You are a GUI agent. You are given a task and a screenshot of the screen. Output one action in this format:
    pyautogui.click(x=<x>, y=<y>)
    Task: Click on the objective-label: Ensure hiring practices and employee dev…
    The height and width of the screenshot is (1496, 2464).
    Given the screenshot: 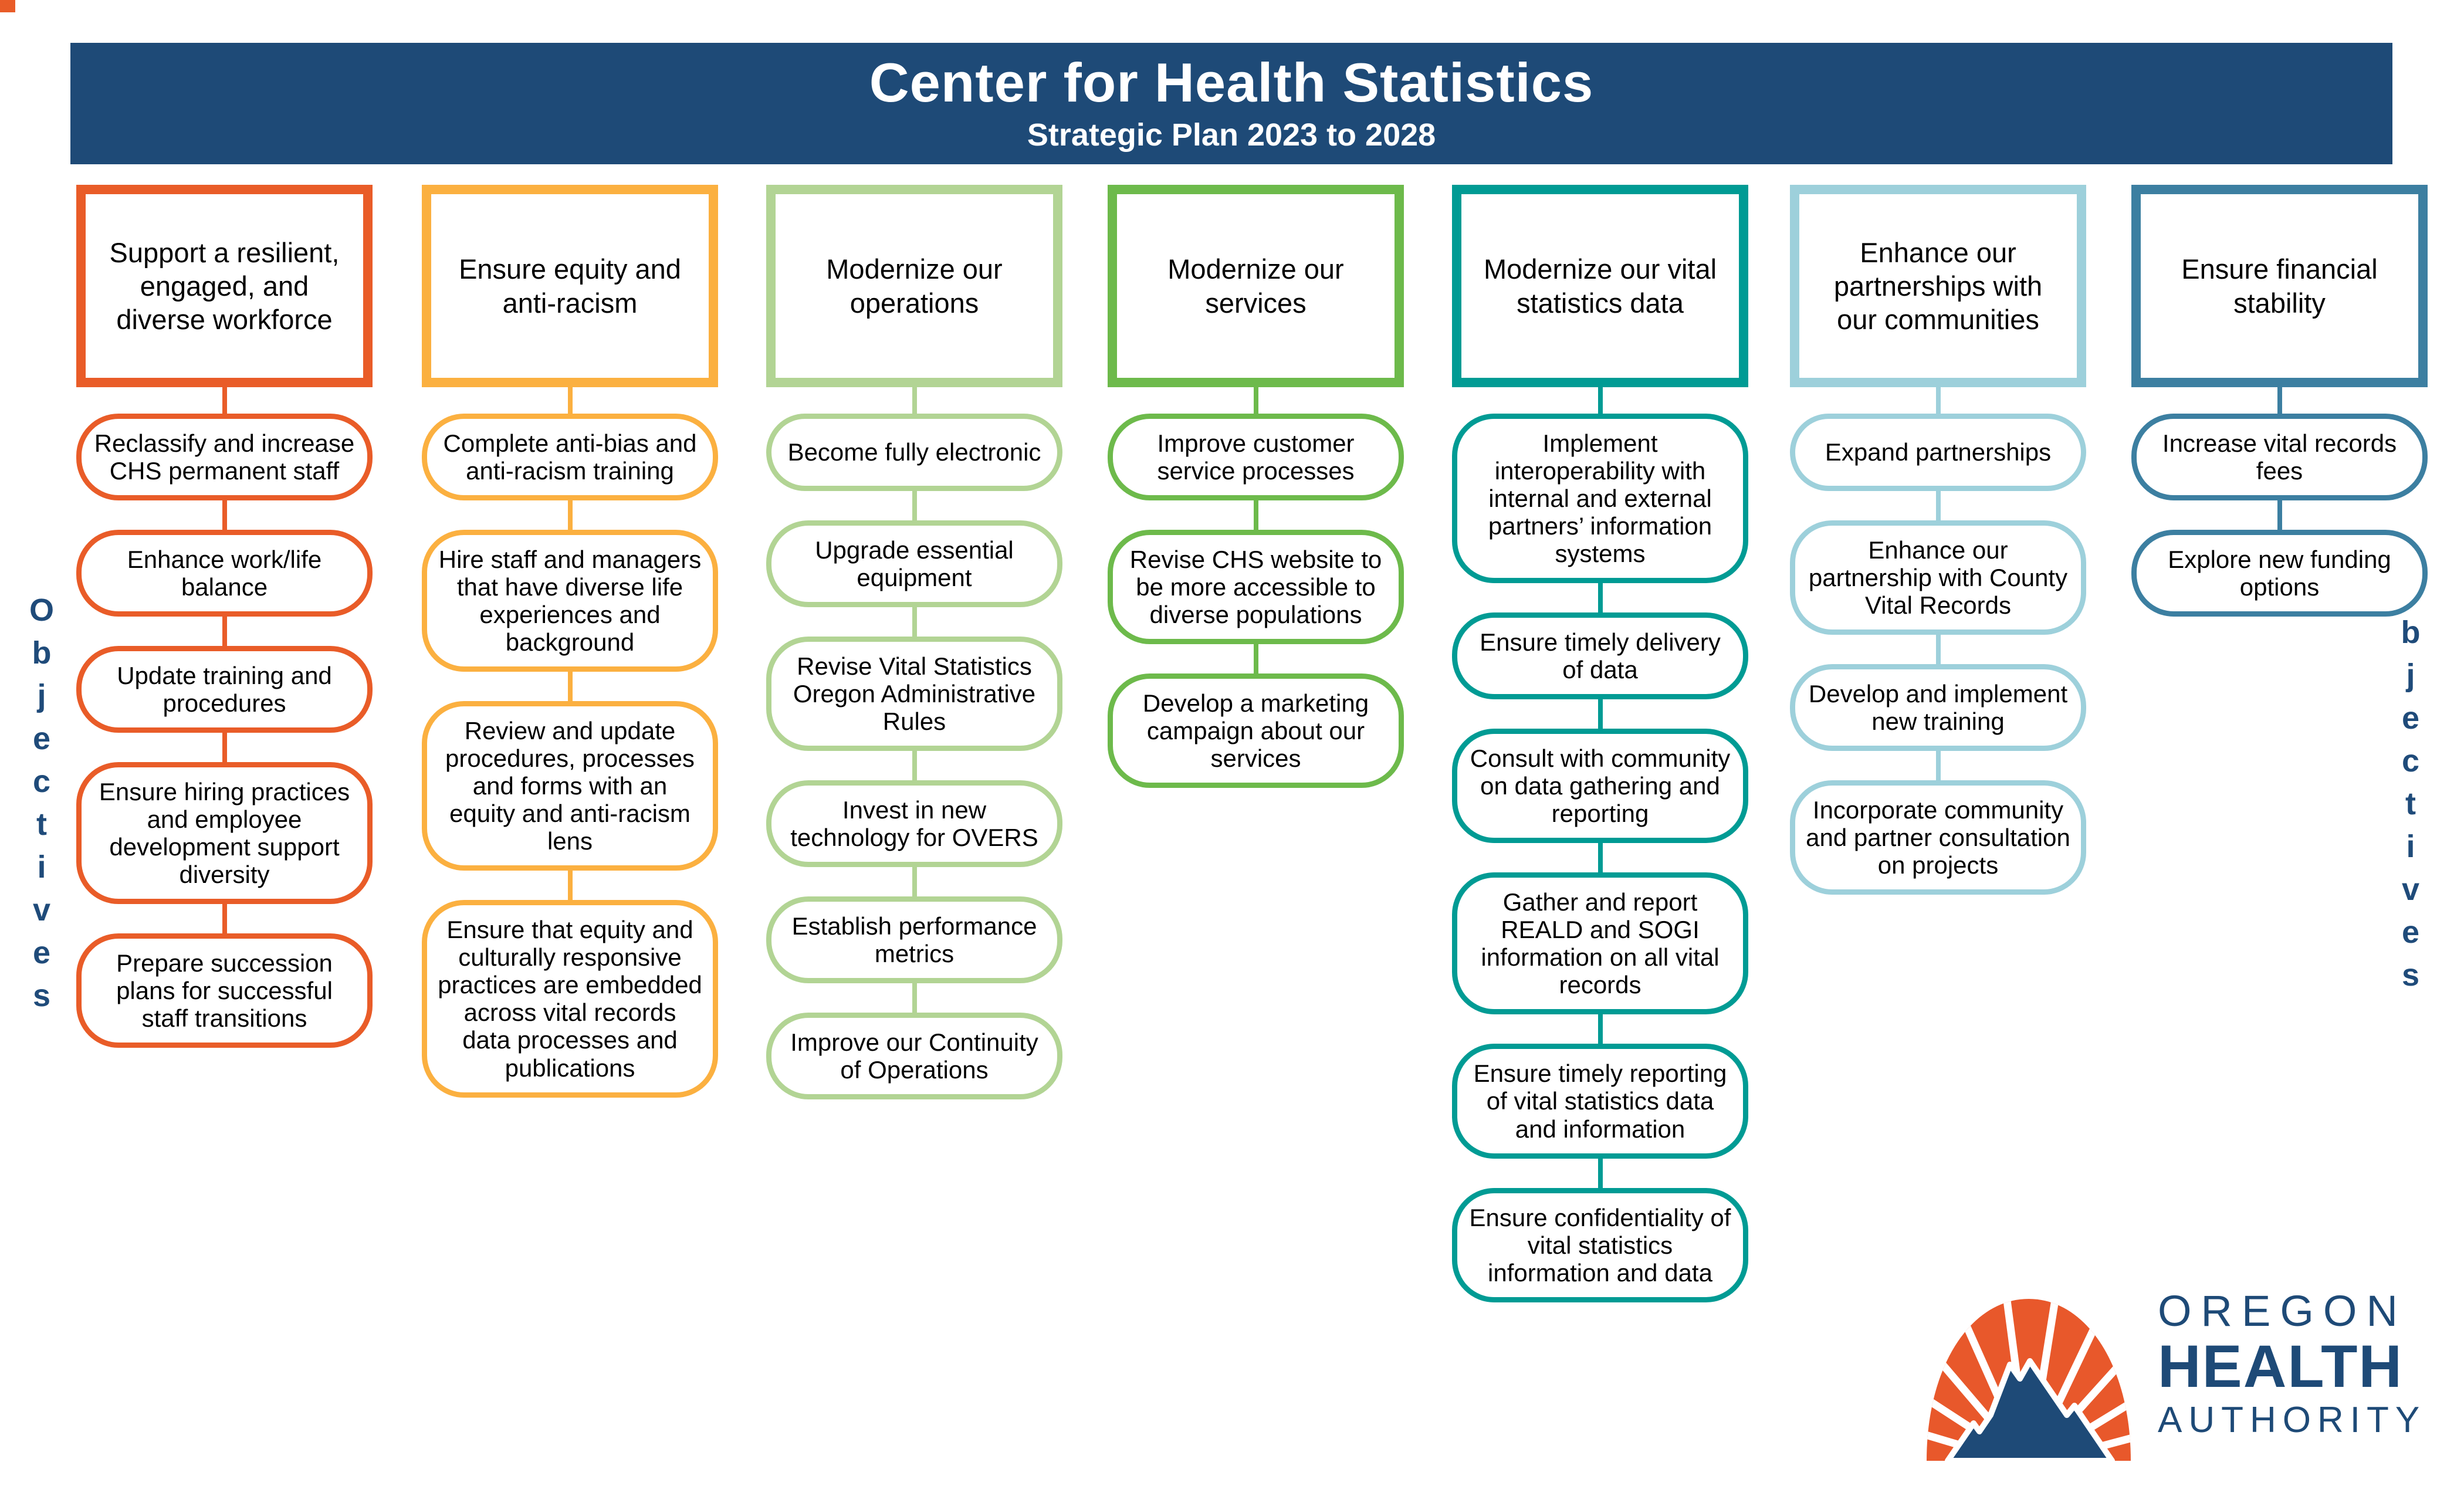 What is the action you would take?
    pyautogui.click(x=224, y=834)
    